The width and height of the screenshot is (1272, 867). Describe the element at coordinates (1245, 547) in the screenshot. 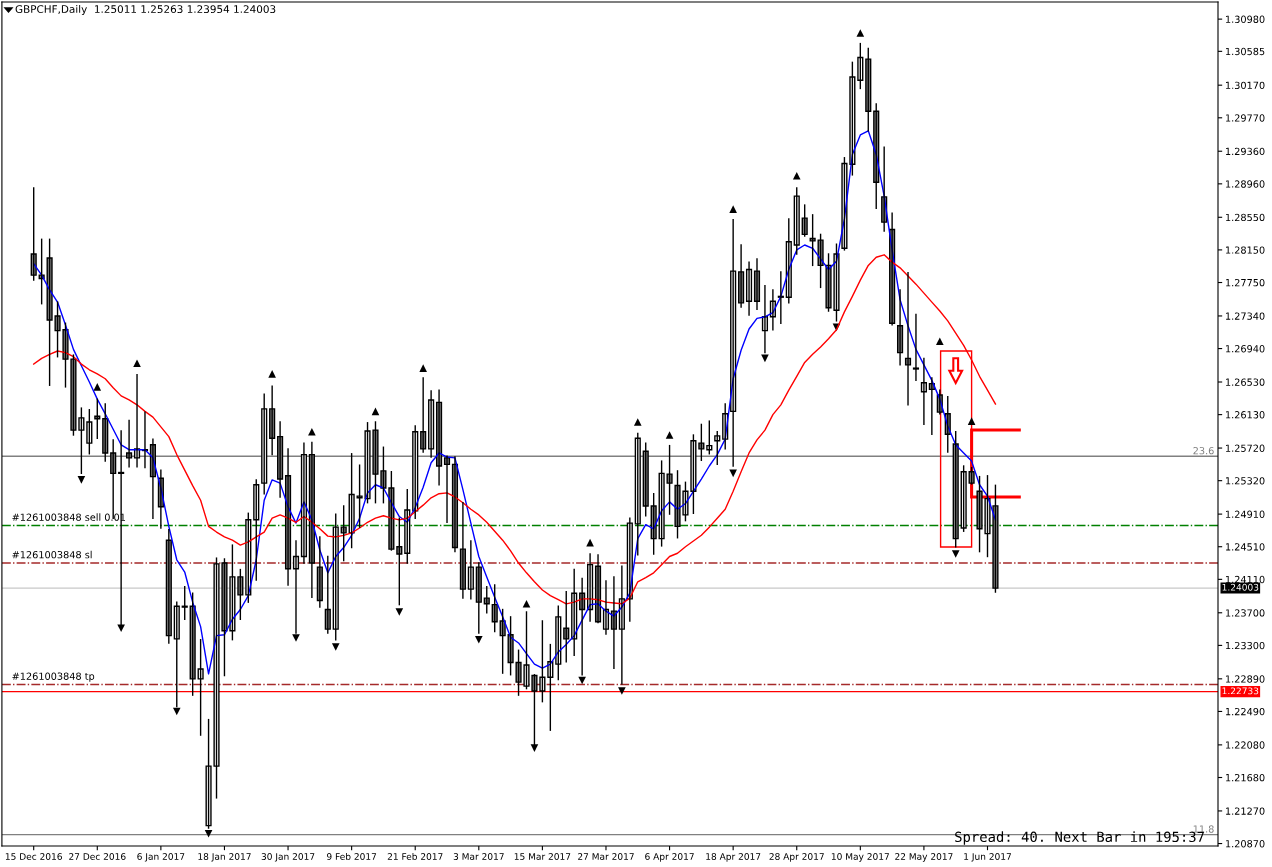

I see `y-tick-label: 1.24510` at that location.